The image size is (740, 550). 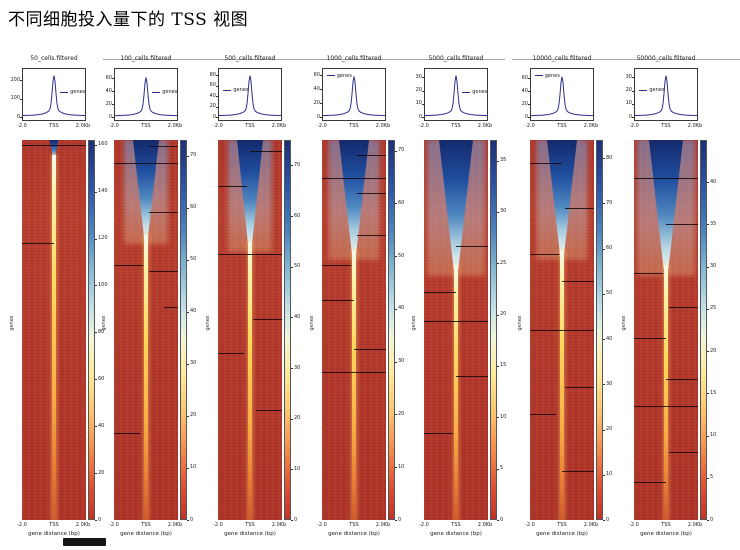 What do you see at coordinates (354, 58) in the screenshot?
I see `panel-title: 1000_cells.filtered` at bounding box center [354, 58].